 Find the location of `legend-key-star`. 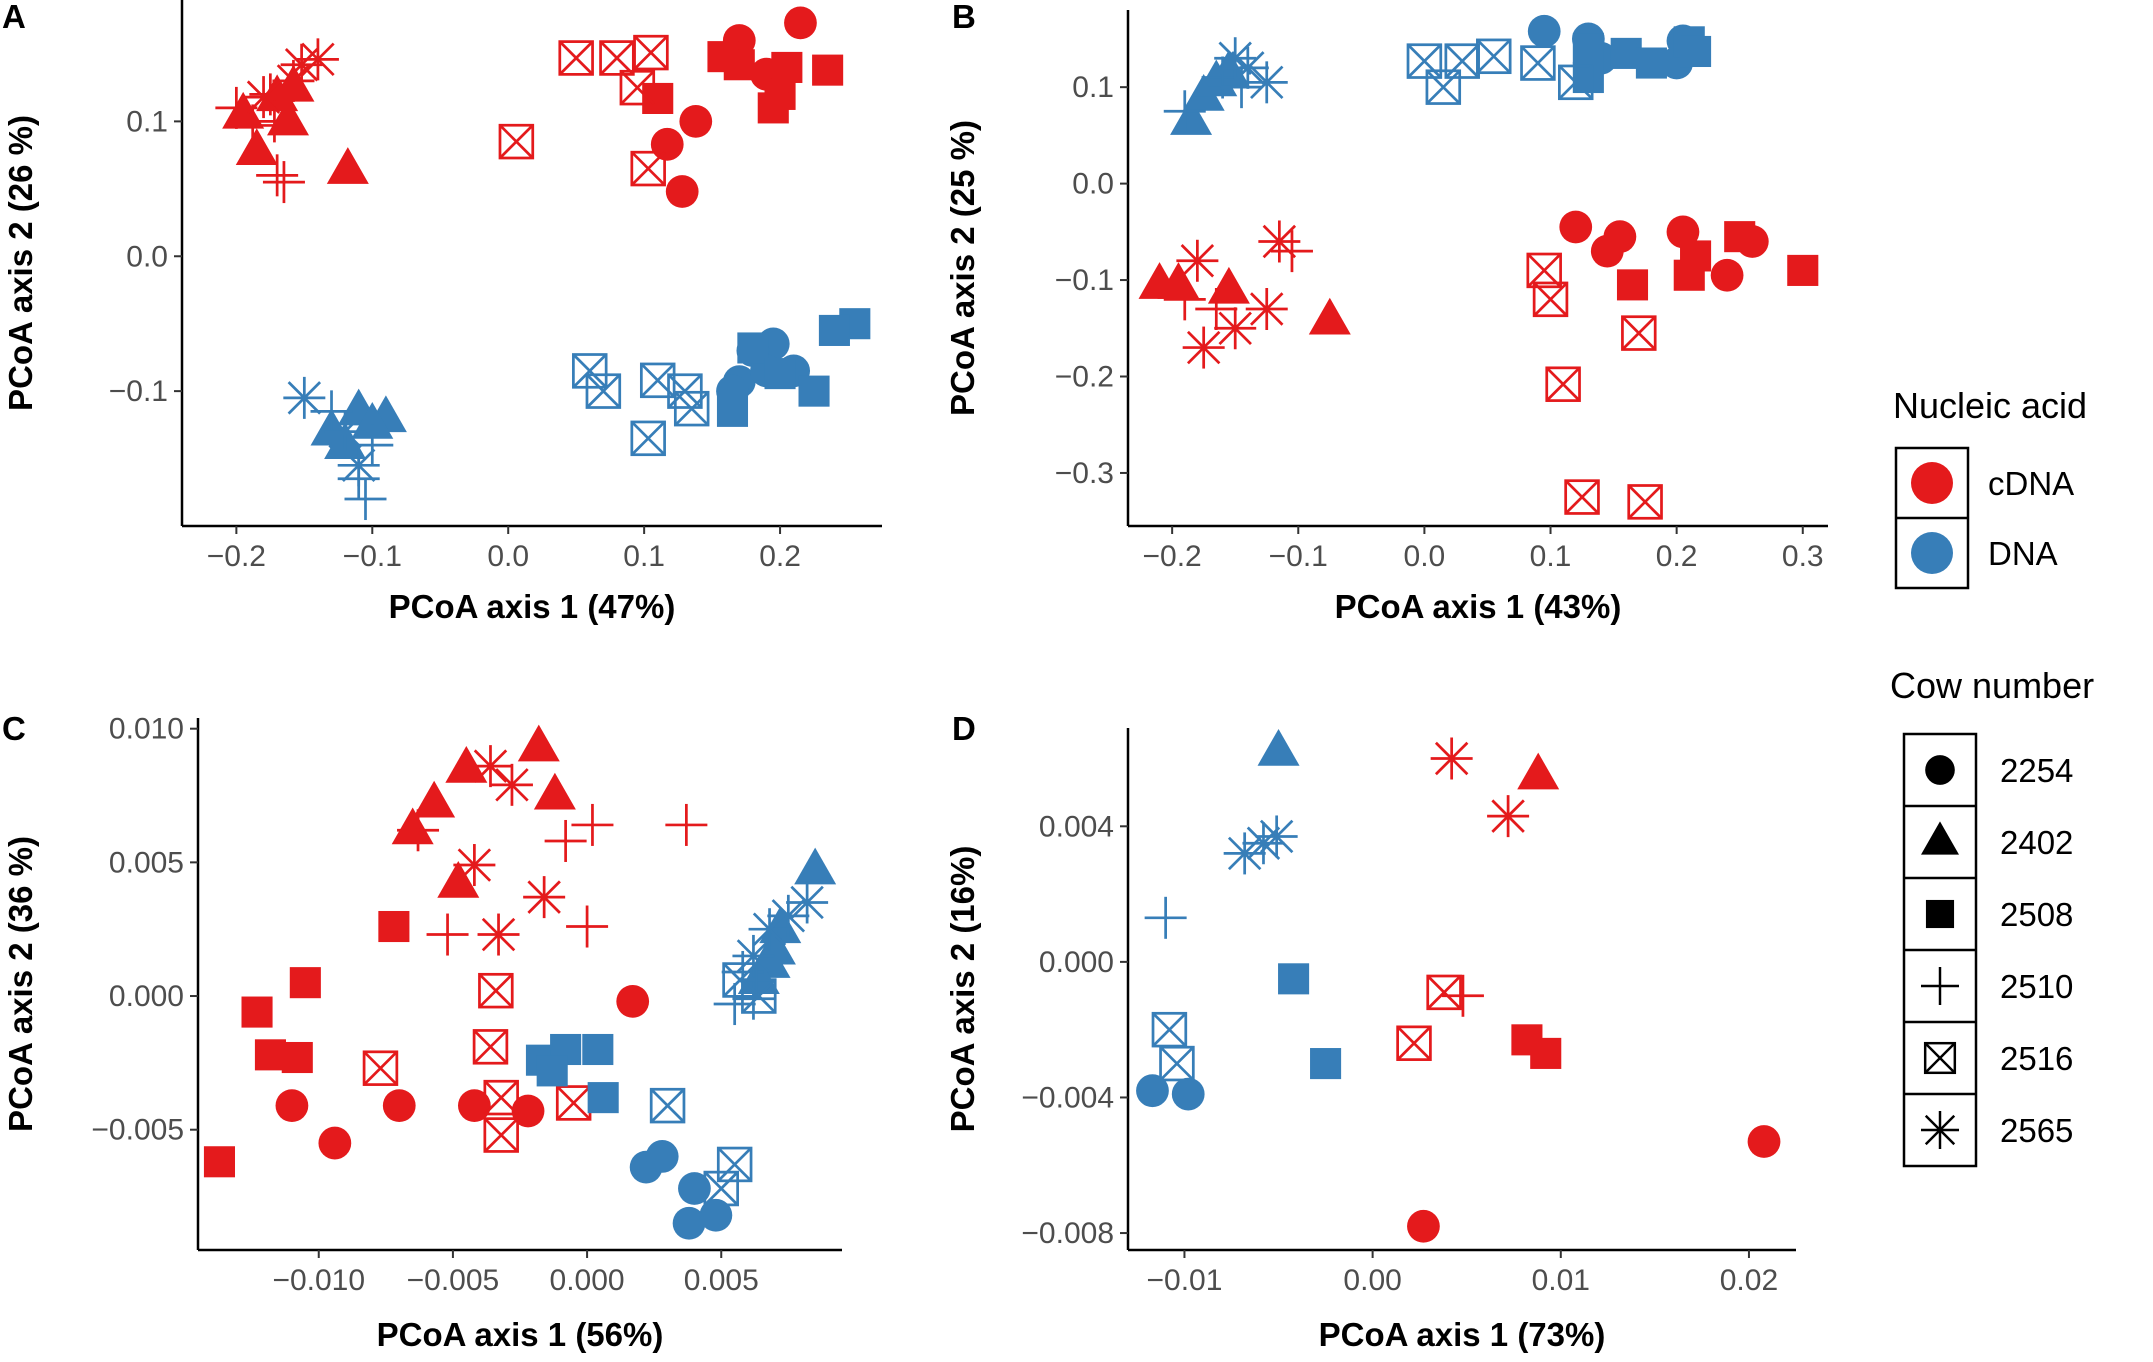

legend-key-star is located at coordinates (1940, 1130).